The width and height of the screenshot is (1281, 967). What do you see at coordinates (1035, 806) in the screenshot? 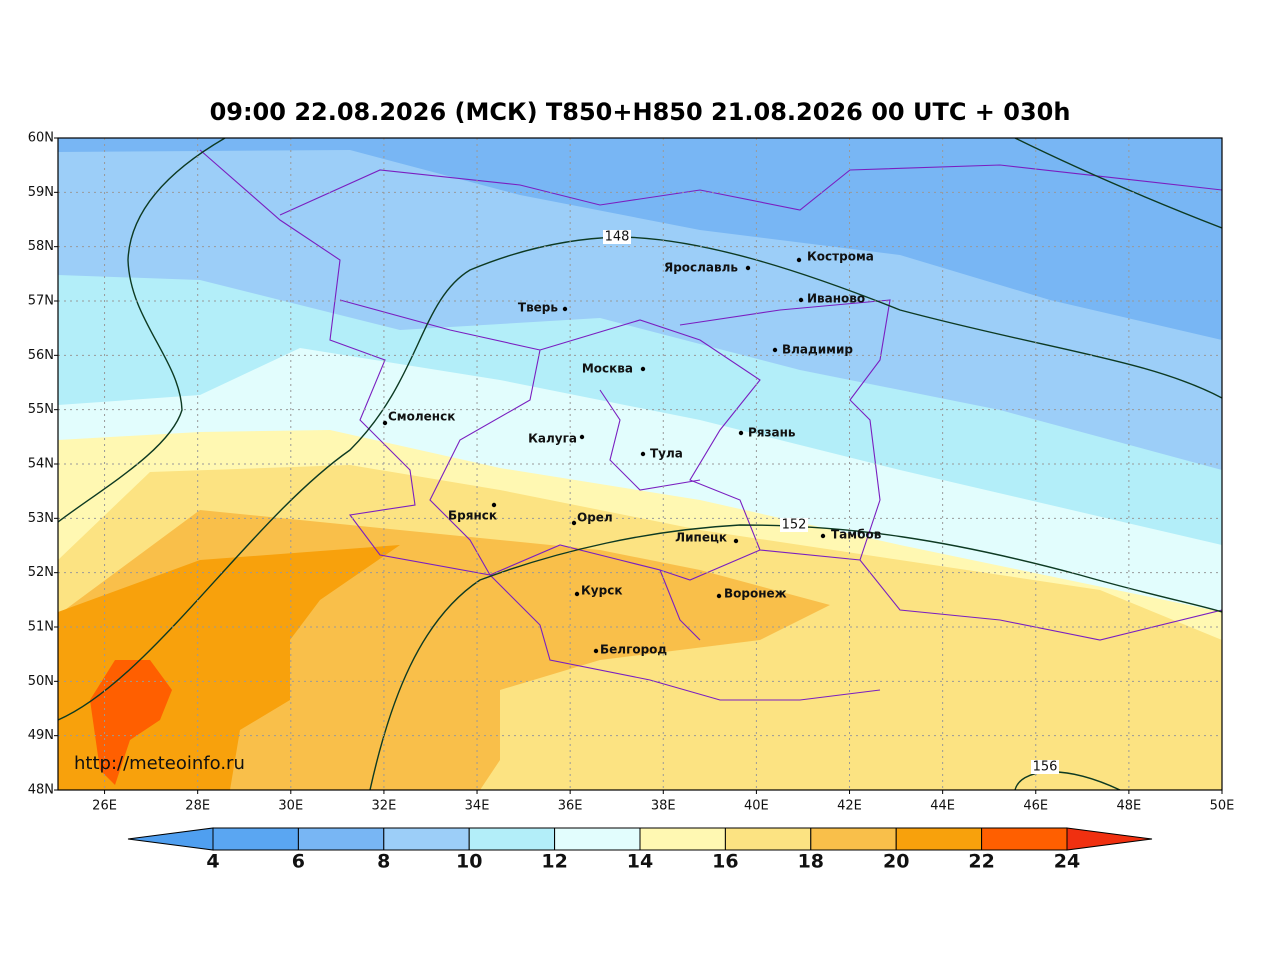
I see `lon-tick-label: 46E` at bounding box center [1035, 806].